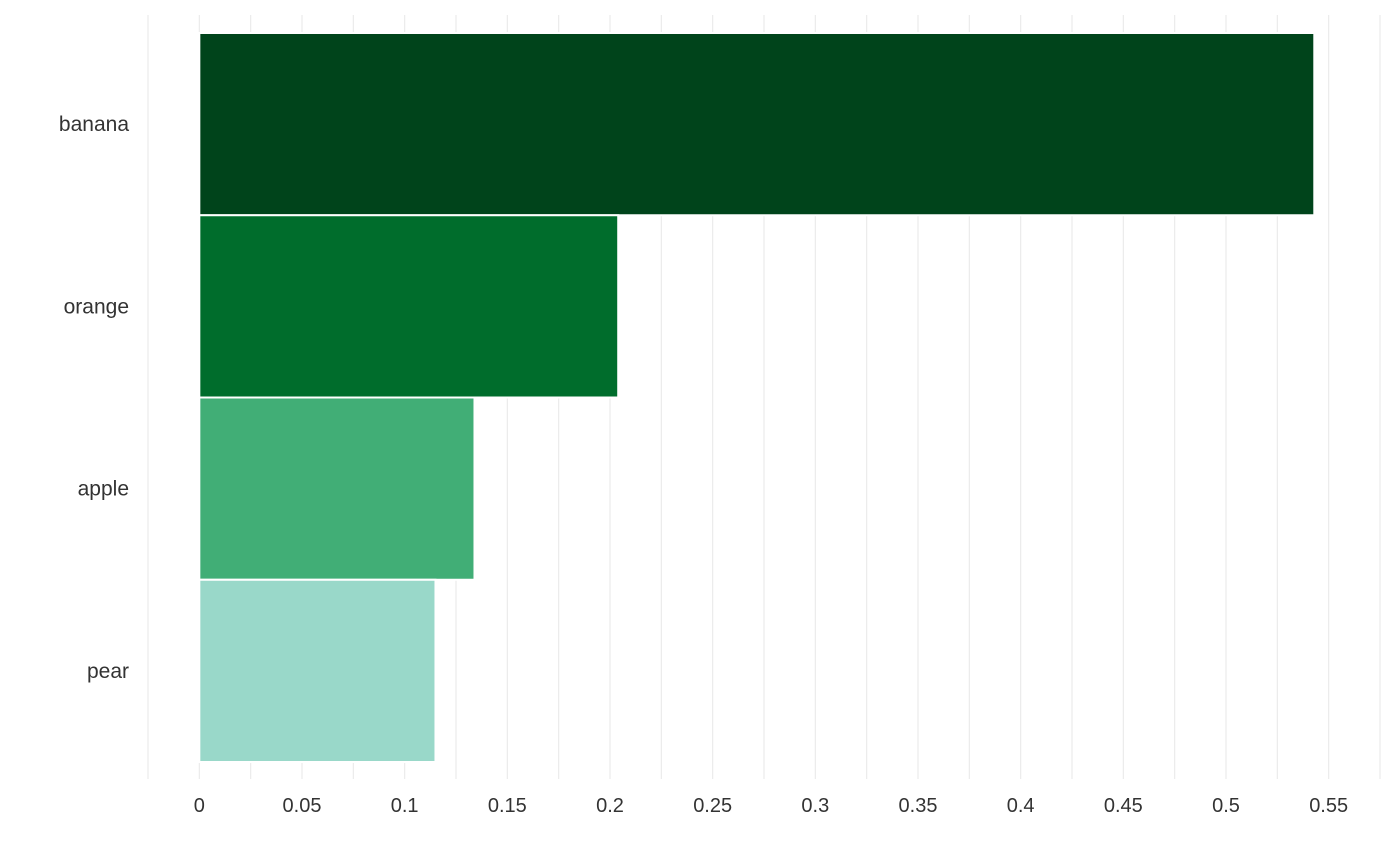 Image resolution: width=1400 pixels, height=866 pixels. What do you see at coordinates (610, 806) in the screenshot?
I see `x-tick-label: 0.2` at bounding box center [610, 806].